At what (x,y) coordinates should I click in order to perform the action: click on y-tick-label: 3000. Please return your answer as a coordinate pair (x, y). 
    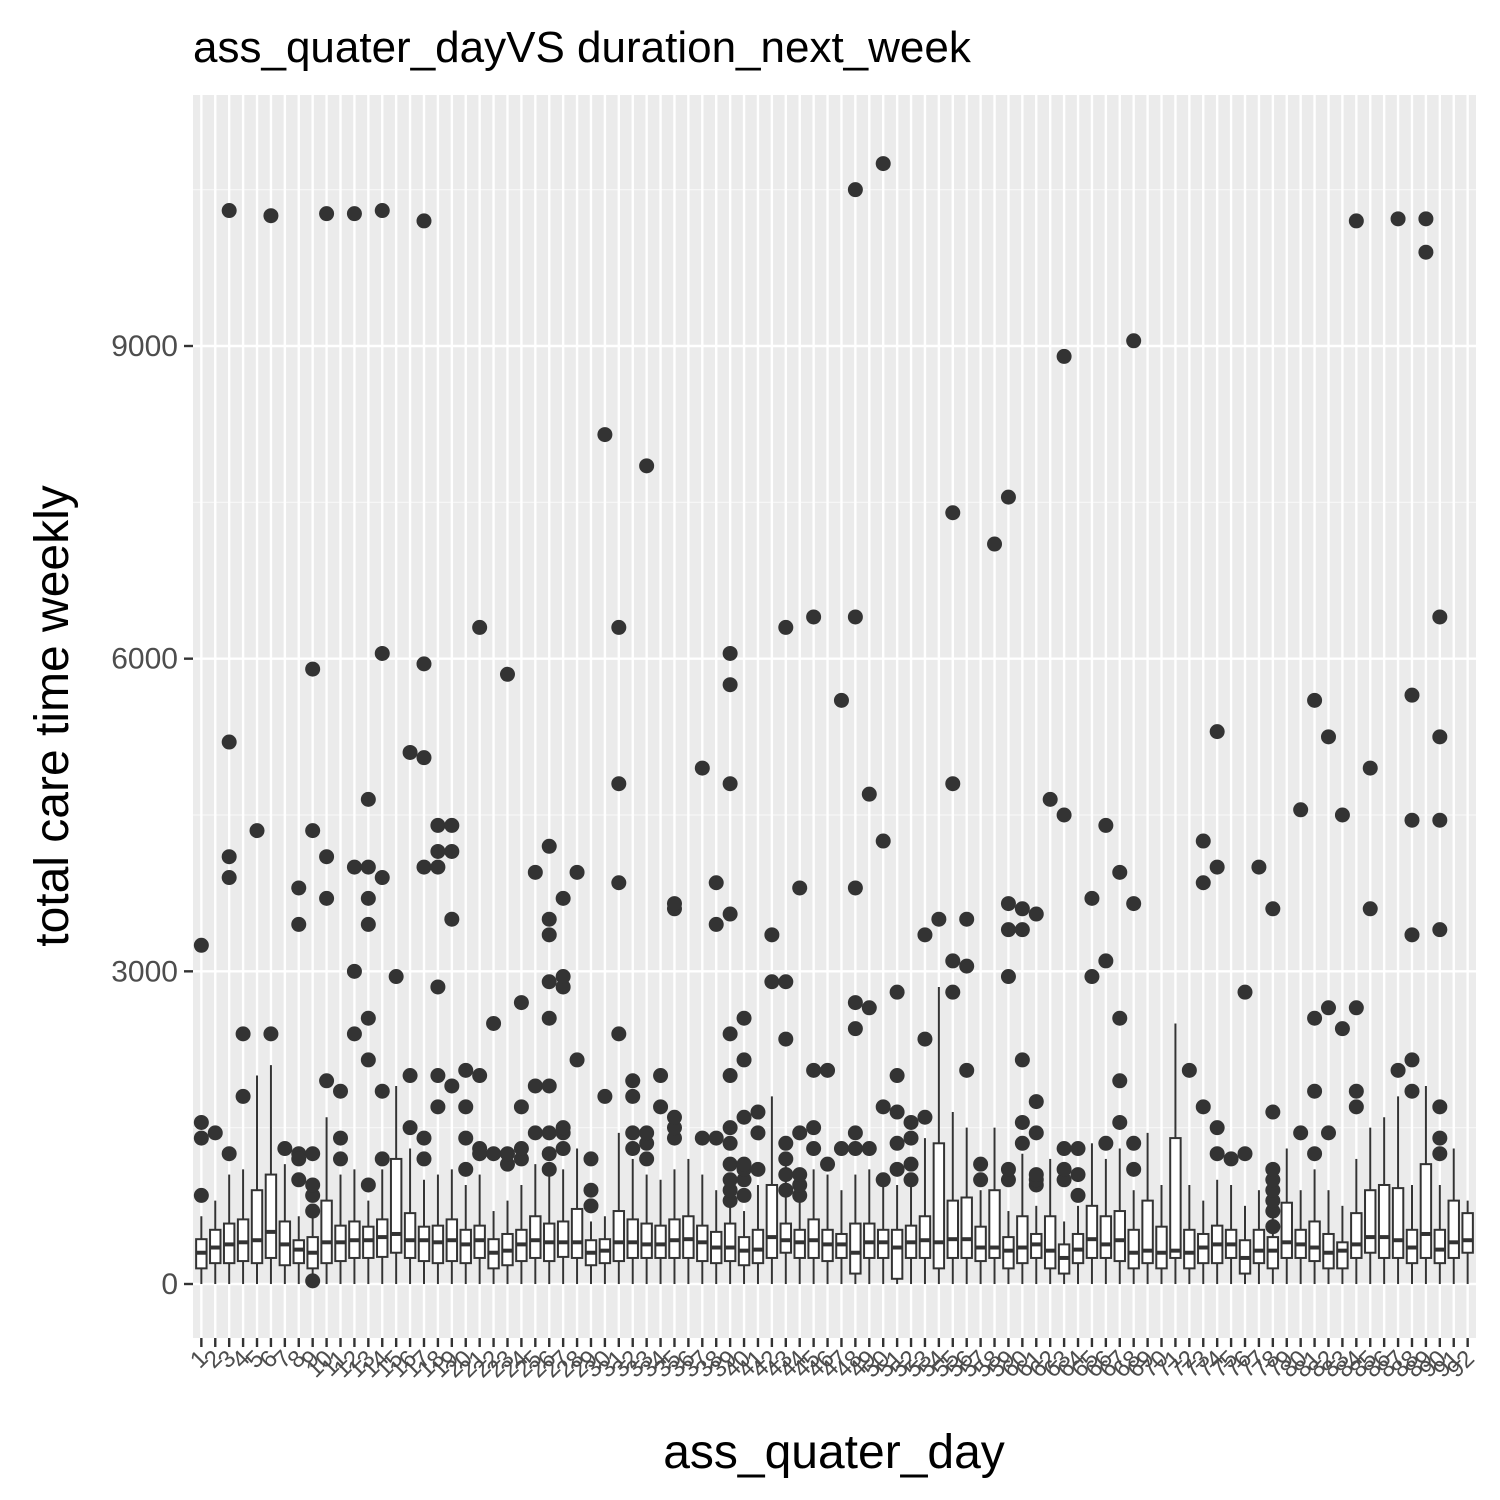
    Looking at the image, I should click on (144, 971).